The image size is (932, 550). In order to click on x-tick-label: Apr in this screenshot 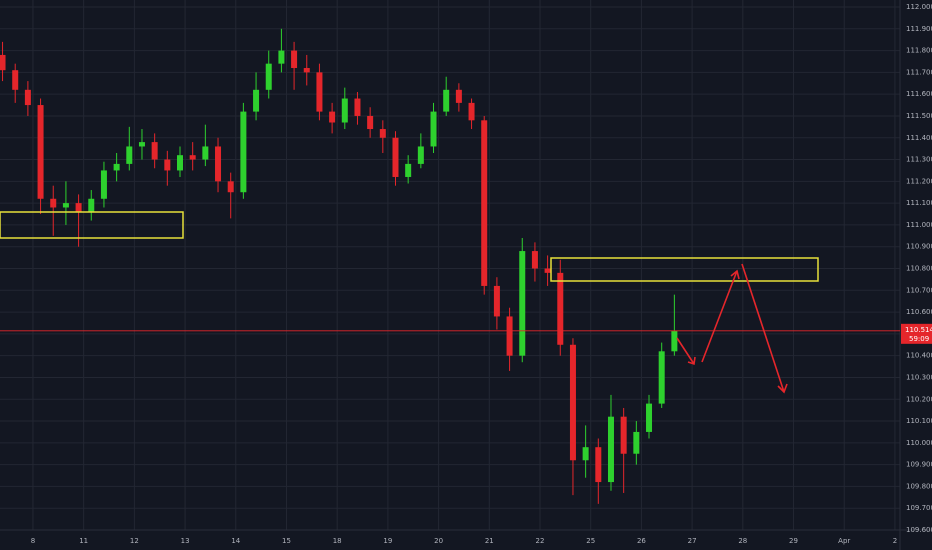, I will do `click(844, 541)`.